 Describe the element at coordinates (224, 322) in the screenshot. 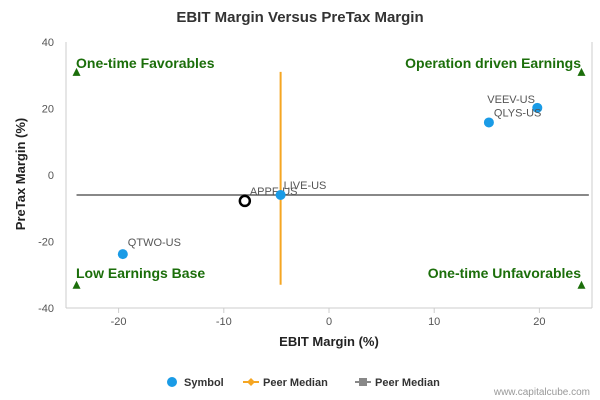

I see `x-tick-label: -10` at that location.